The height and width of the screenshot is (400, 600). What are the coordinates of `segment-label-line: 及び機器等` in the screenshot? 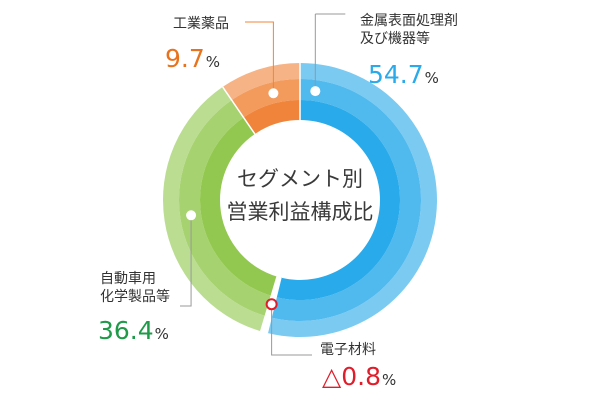 It's located at (395, 39).